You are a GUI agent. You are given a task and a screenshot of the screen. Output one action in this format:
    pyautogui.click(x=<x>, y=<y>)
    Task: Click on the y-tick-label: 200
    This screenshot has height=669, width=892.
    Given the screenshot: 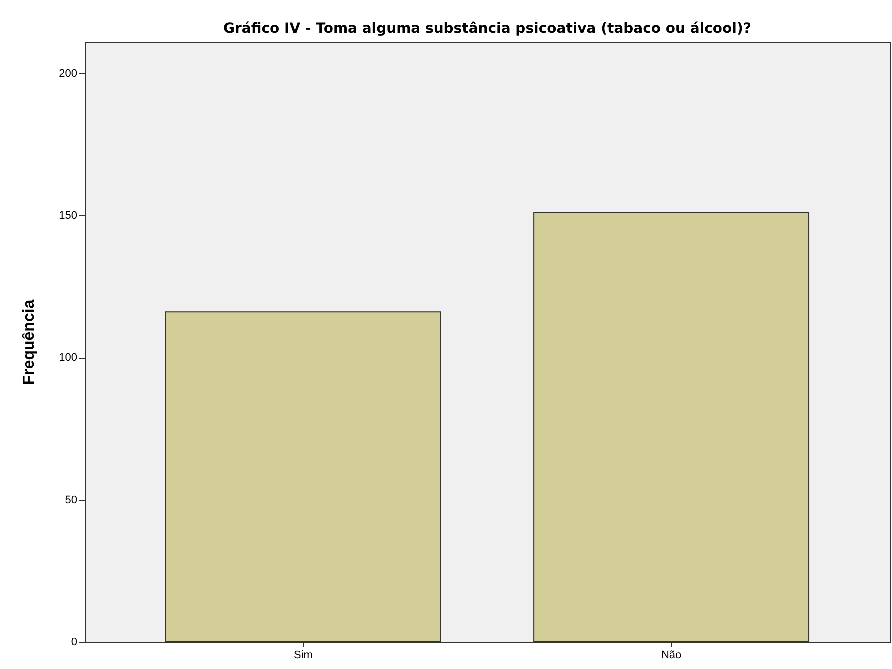 What is the action you would take?
    pyautogui.click(x=68, y=74)
    